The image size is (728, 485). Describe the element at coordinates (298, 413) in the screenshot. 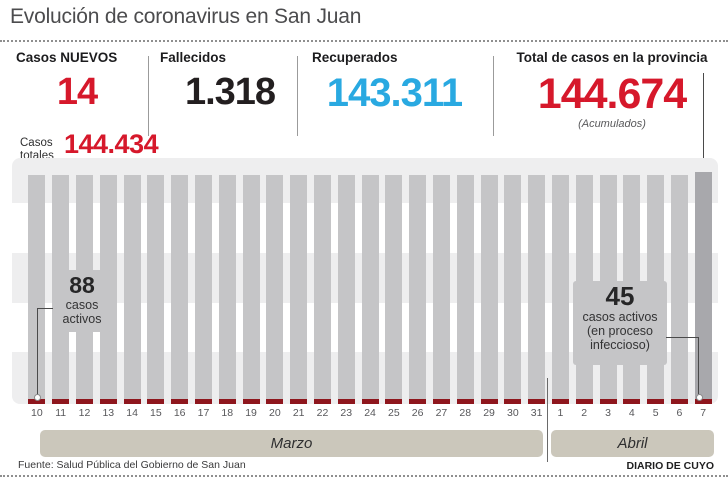

I see `x-tick-label: 21` at that location.